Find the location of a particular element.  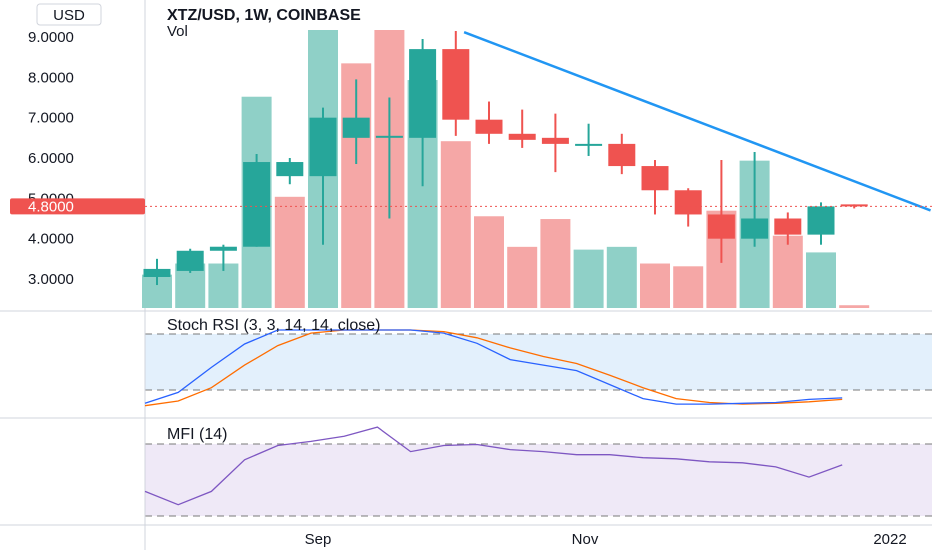

chart-title: XTZ/USD, 1W, COINBASE is located at coordinates (264, 15).